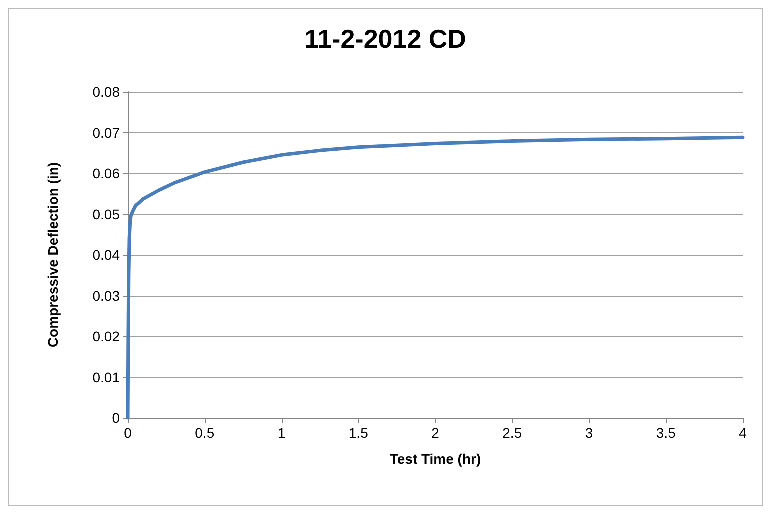  Describe the element at coordinates (743, 433) in the screenshot. I see `x-tick-label: 4` at that location.